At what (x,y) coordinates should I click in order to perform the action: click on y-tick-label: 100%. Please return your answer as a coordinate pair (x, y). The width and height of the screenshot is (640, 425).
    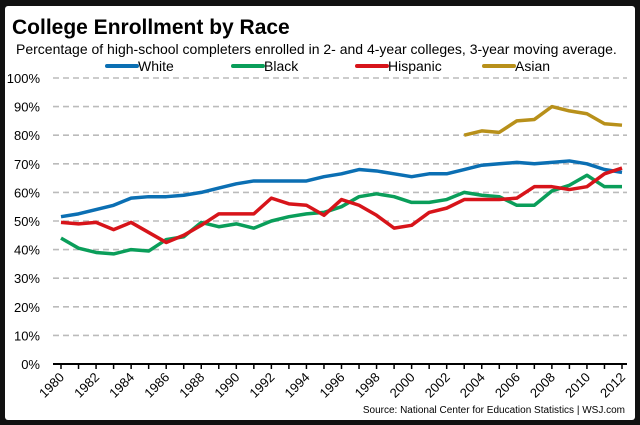
    Looking at the image, I should click on (24, 78).